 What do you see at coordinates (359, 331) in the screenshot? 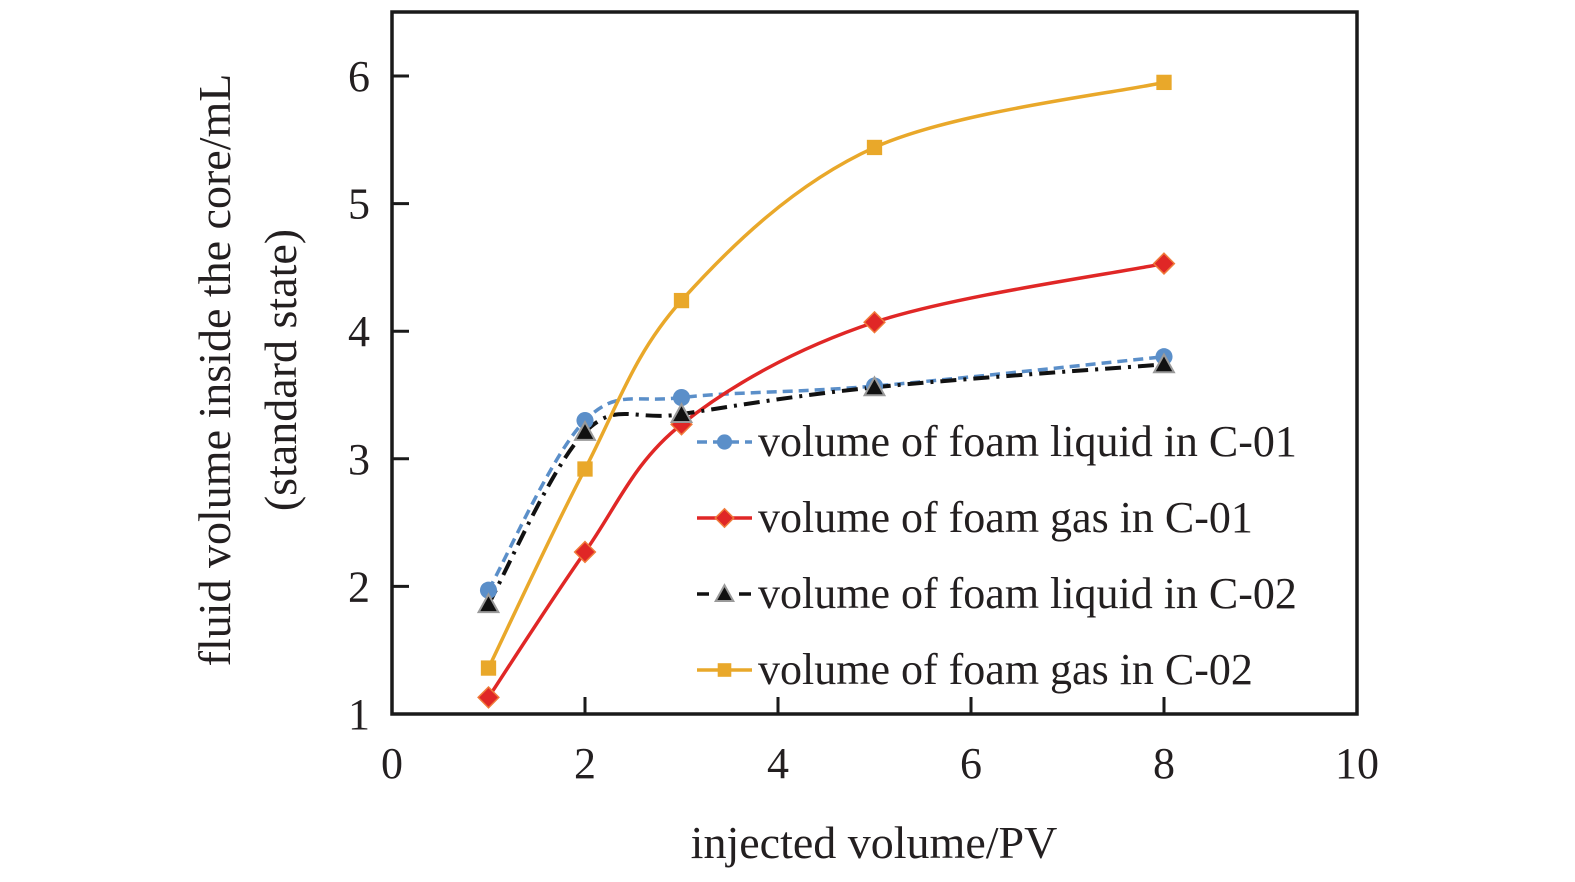
I see `y-tick-label: 4` at bounding box center [359, 331].